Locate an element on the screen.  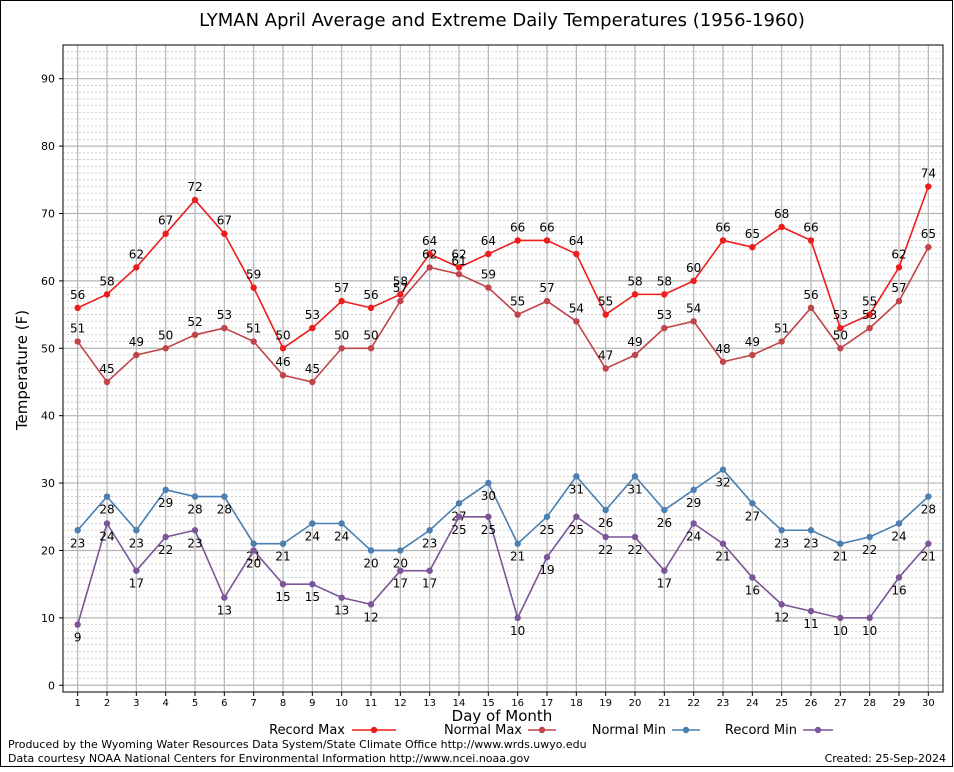
normal-min-data-label: 28 is located at coordinates (928, 510).